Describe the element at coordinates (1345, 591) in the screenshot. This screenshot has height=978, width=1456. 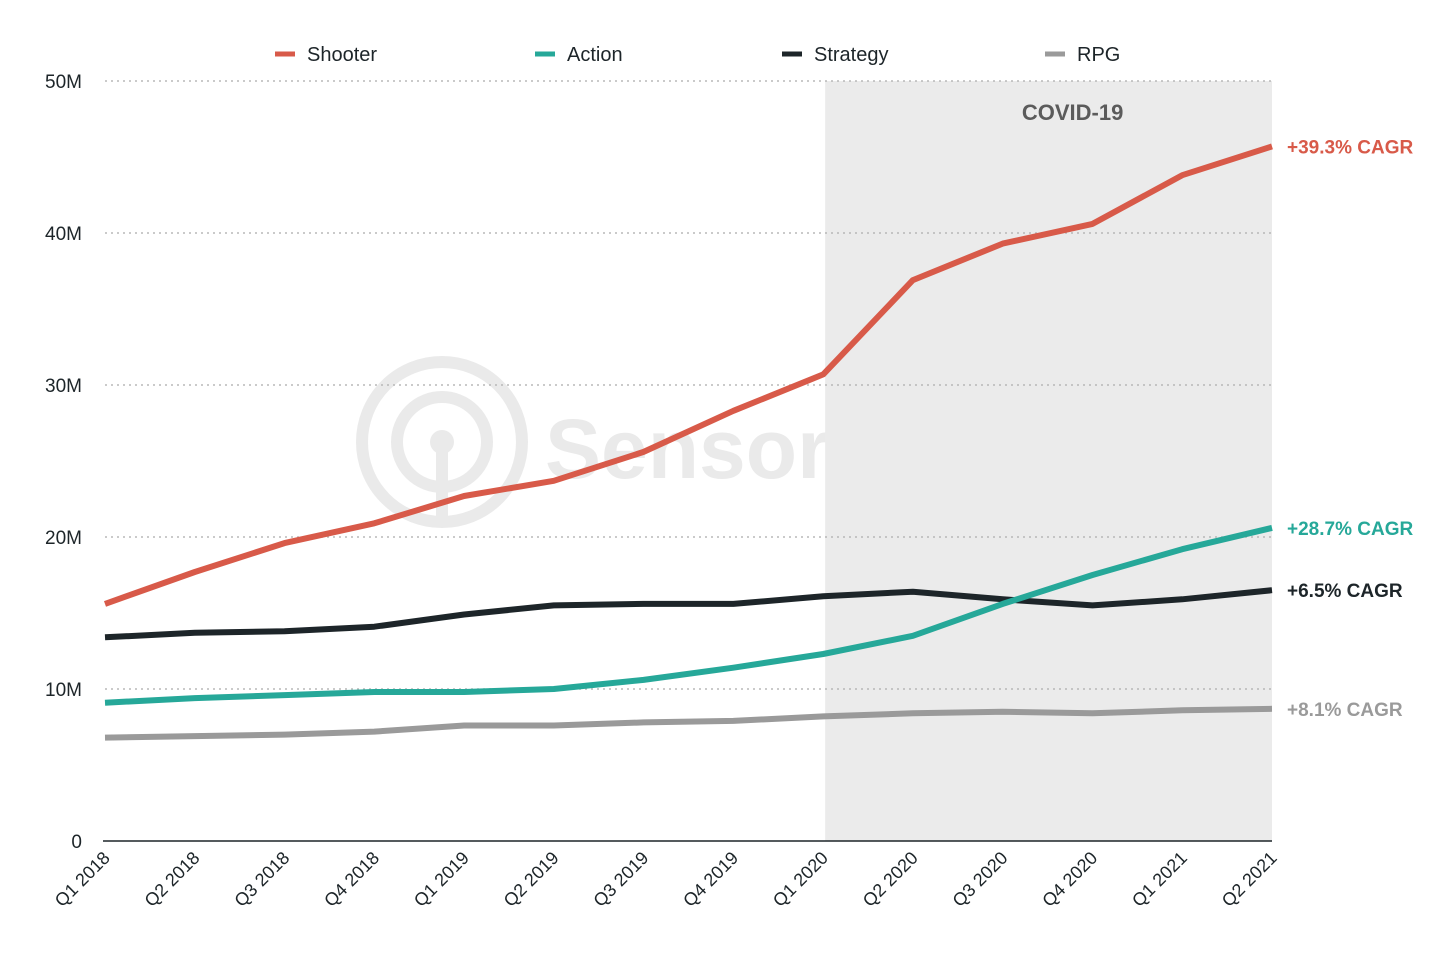
I see `cagr-label-strategy: +6.5% CAGR` at that location.